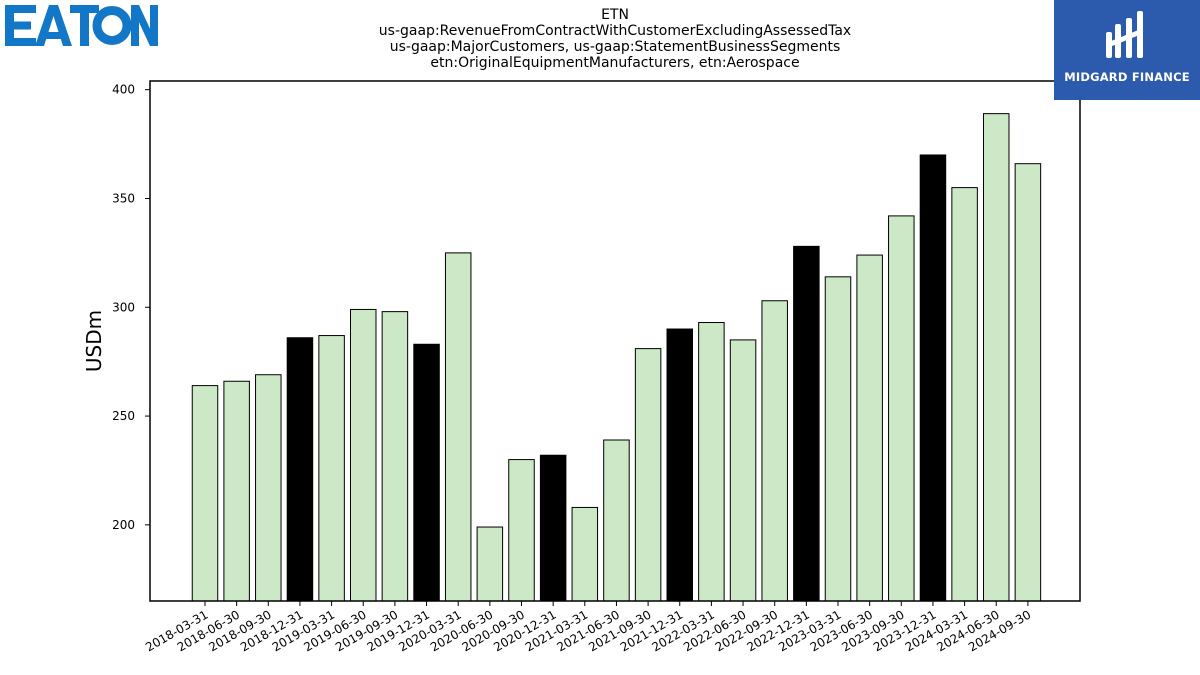 The image size is (1200, 675). I want to click on midgard-finance-wordmark: MIDGARD FINANCE, so click(1127, 77).